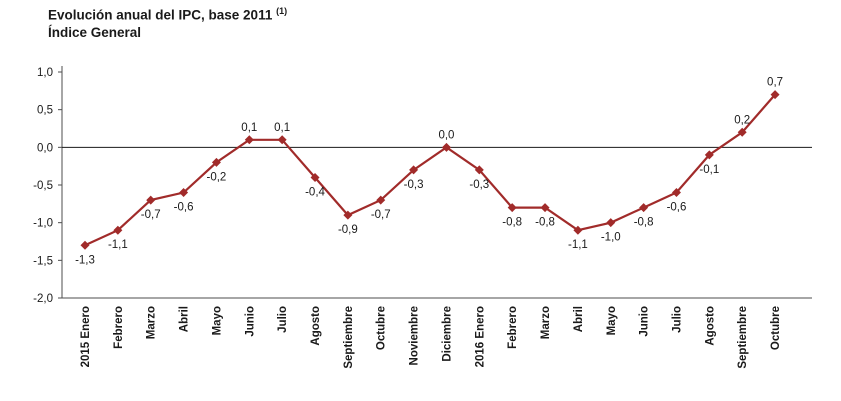  What do you see at coordinates (45, 73) in the screenshot?
I see `y-tick-label: 1,0` at bounding box center [45, 73].